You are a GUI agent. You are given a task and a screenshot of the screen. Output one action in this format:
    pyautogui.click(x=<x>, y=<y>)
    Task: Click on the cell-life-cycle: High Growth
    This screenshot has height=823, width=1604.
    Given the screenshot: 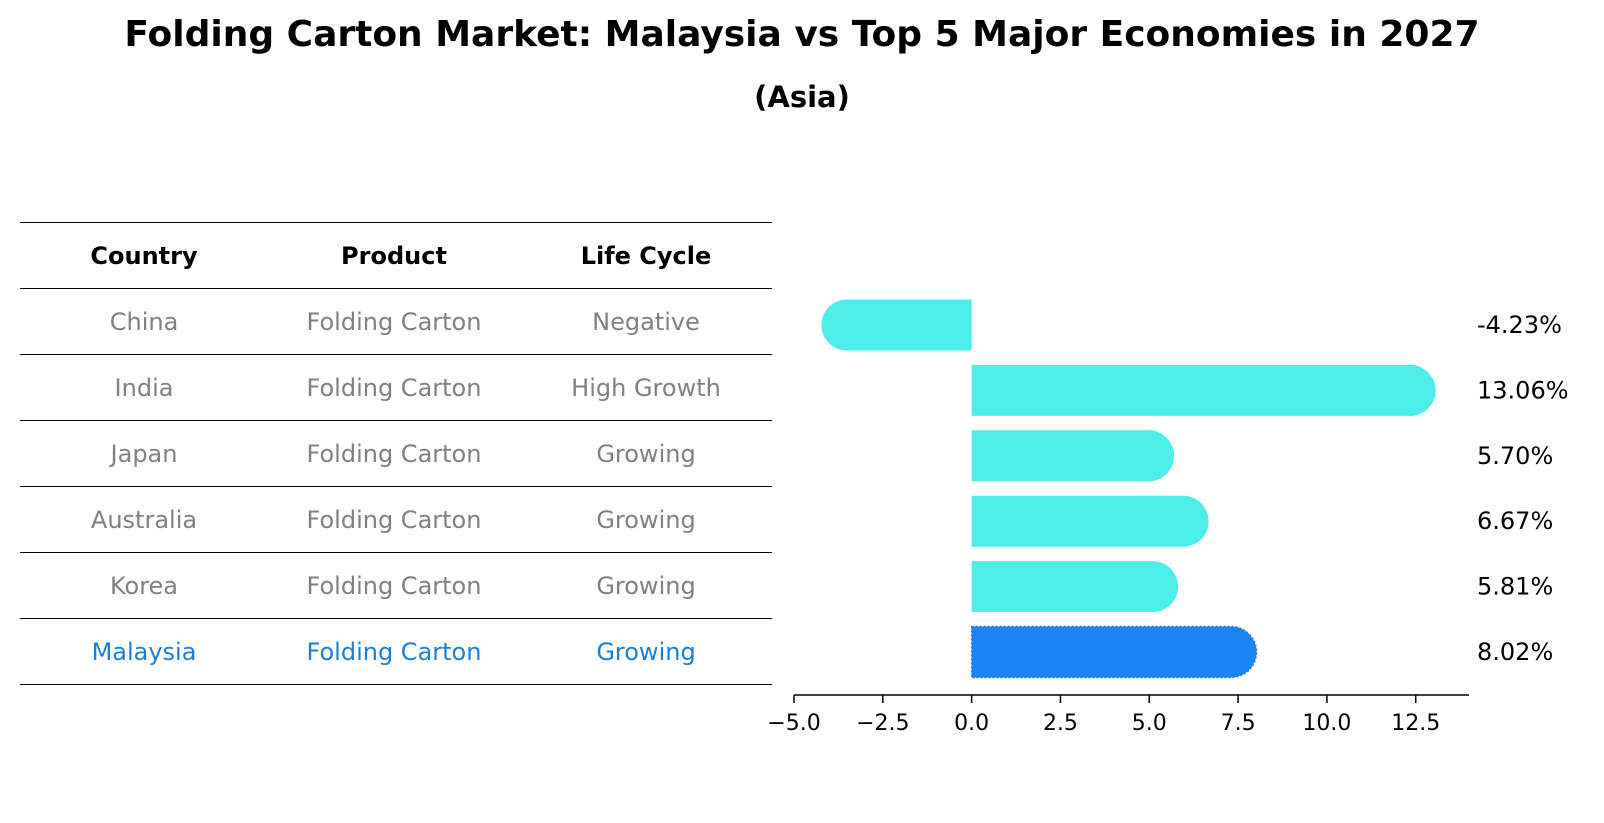 What is the action you would take?
    pyautogui.click(x=646, y=387)
    